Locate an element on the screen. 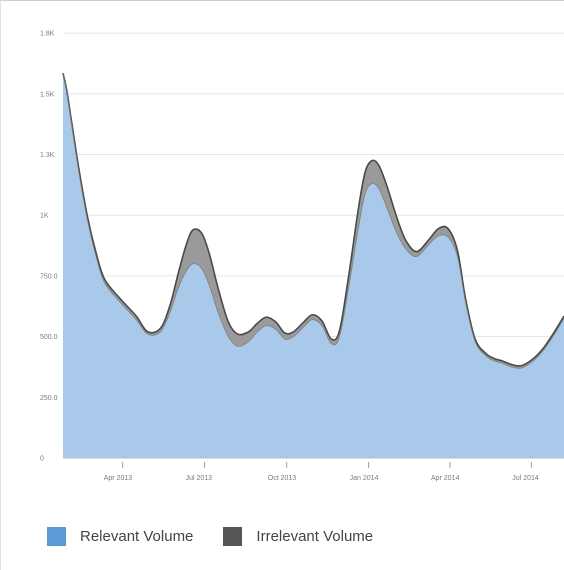 Image resolution: width=564 pixels, height=570 pixels. y-tick-label: 1K is located at coordinates (44, 216).